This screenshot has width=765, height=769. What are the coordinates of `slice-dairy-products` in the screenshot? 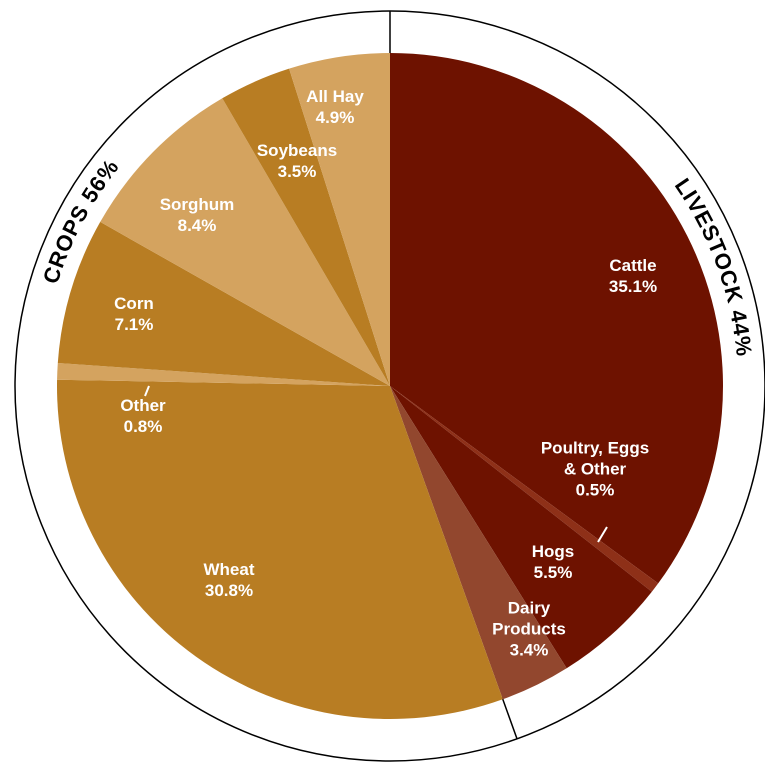 It's located at (478, 543).